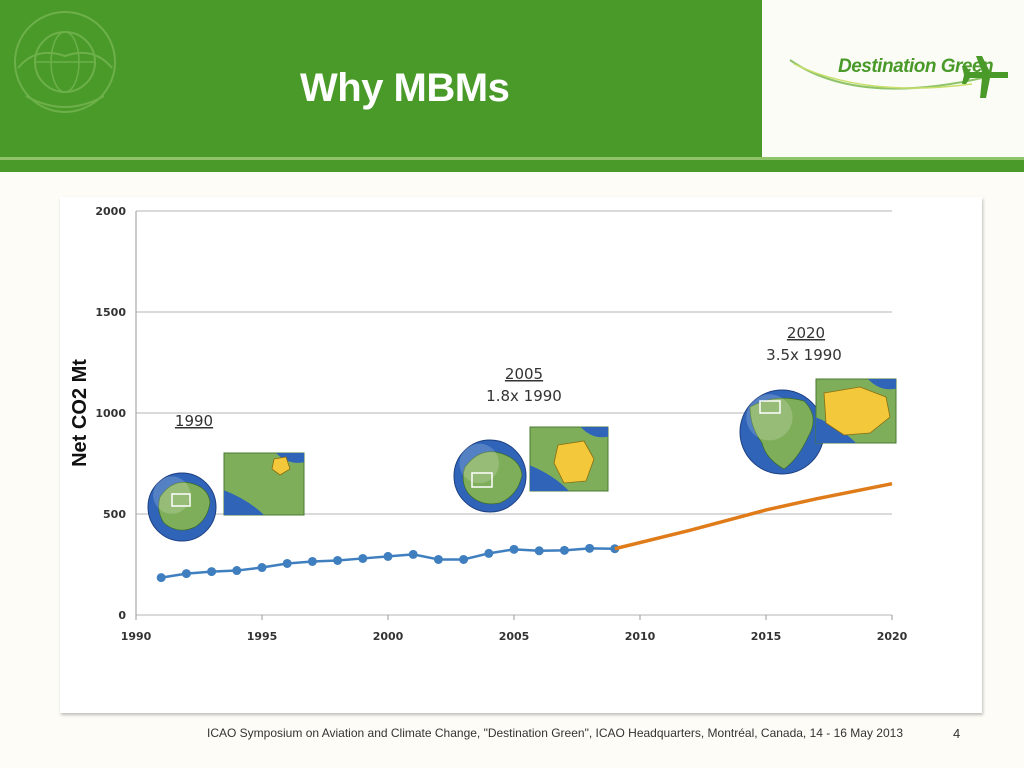 The height and width of the screenshot is (768, 1024). I want to click on projection-series-line, so click(753, 516).